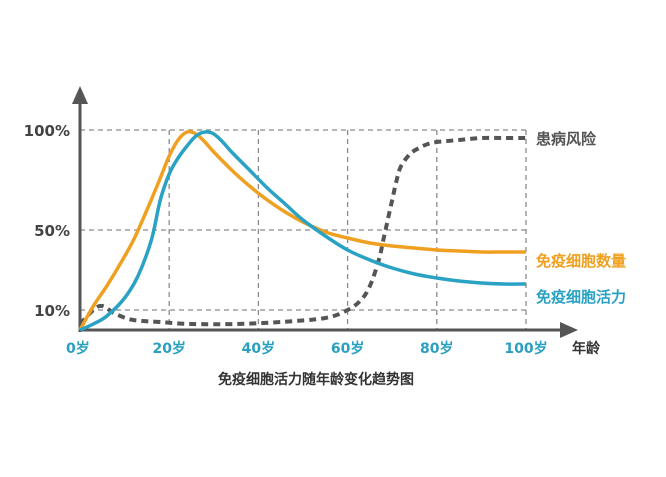  What do you see at coordinates (347, 348) in the screenshot?
I see `x-tick-label-3: 60岁` at bounding box center [347, 348].